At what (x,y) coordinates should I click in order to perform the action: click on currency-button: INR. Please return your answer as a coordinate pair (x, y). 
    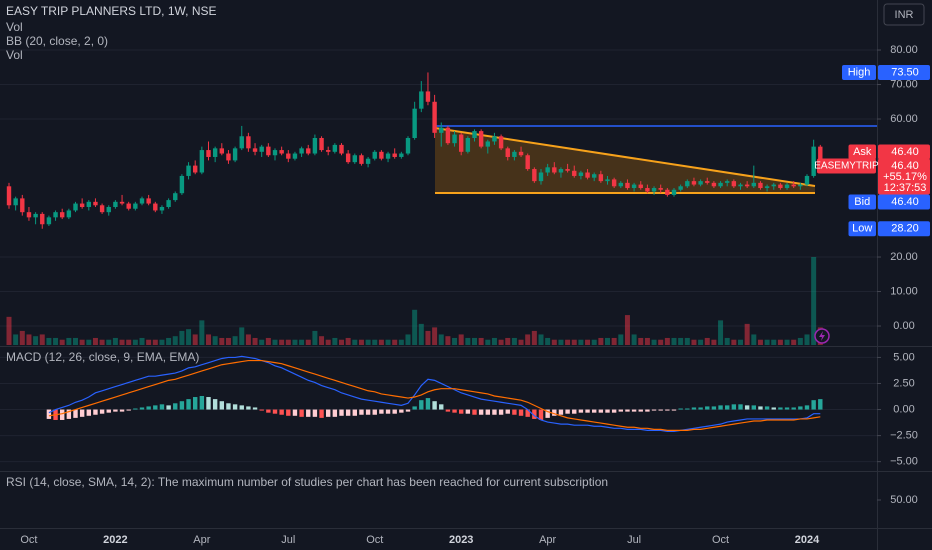
    Looking at the image, I should click on (904, 14).